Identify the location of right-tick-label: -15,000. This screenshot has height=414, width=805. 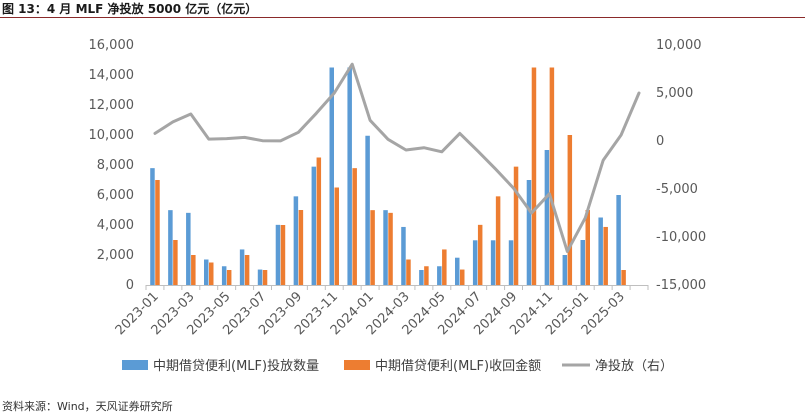
(681, 285).